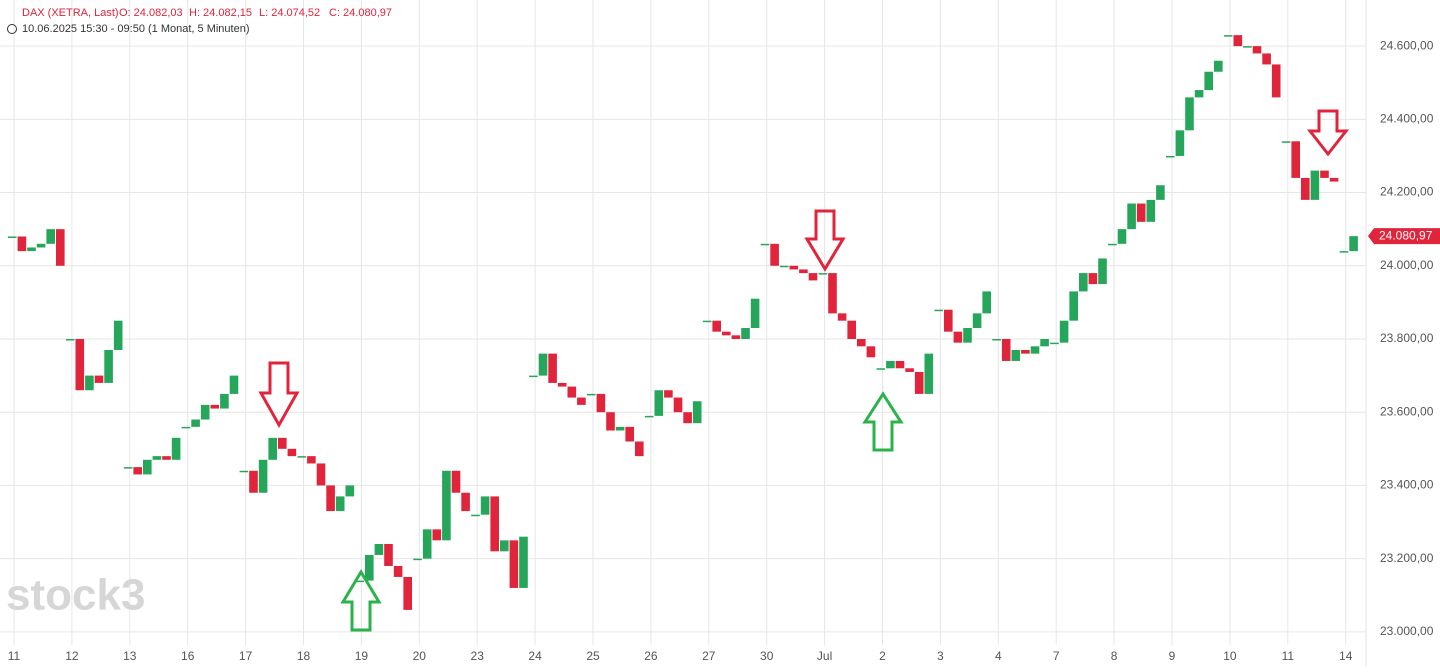 The width and height of the screenshot is (1440, 672). I want to click on up-arrow, so click(361, 600).